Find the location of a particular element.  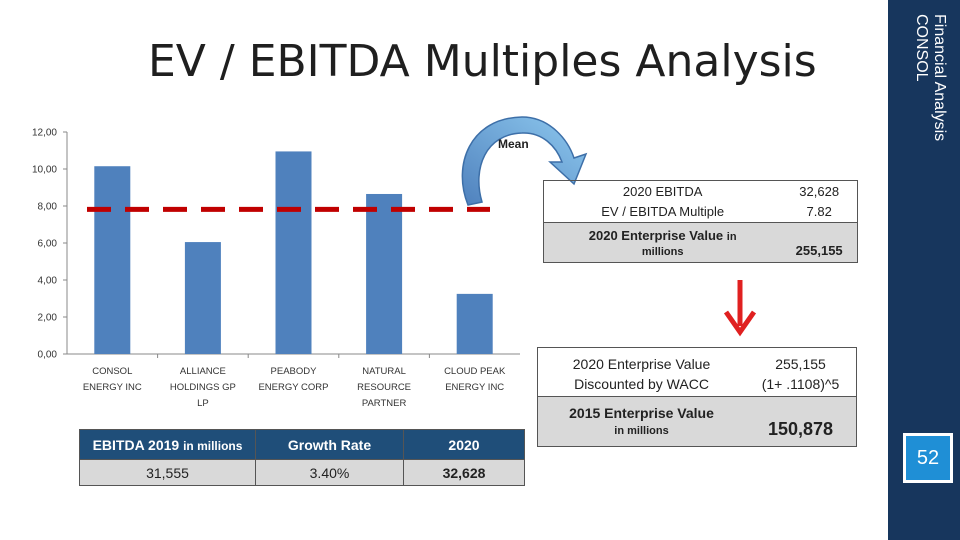

column-header-main: EBITDA 2019 is located at coordinates (136, 444).